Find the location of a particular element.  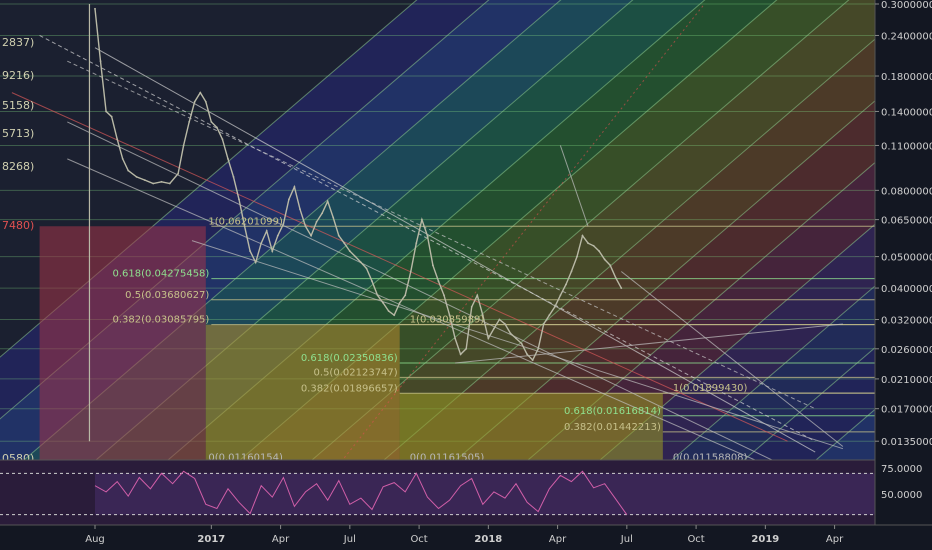

fib-level-label: 0.618(0.01616814) is located at coordinates (612, 411).